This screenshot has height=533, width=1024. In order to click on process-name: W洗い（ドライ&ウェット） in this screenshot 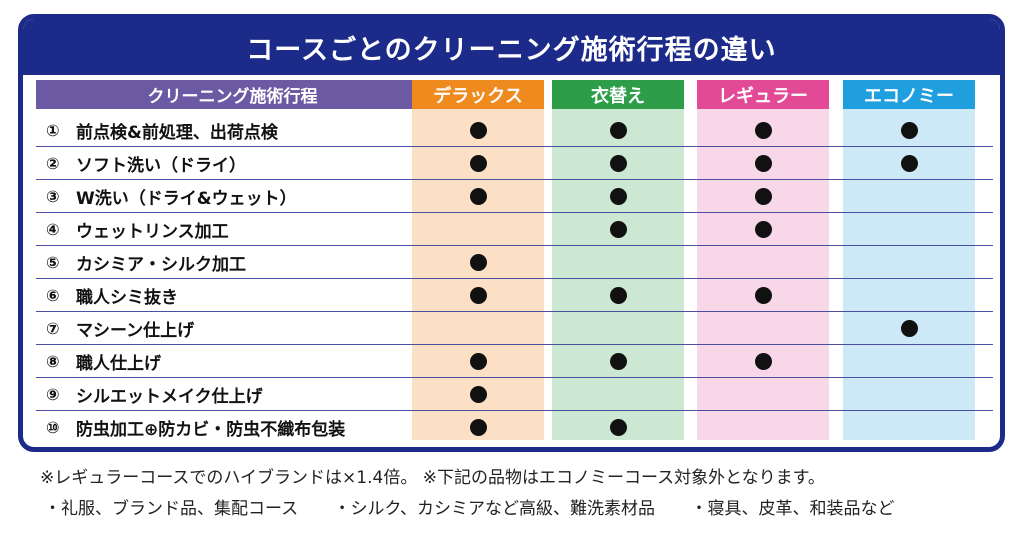, I will do `click(186, 199)`.